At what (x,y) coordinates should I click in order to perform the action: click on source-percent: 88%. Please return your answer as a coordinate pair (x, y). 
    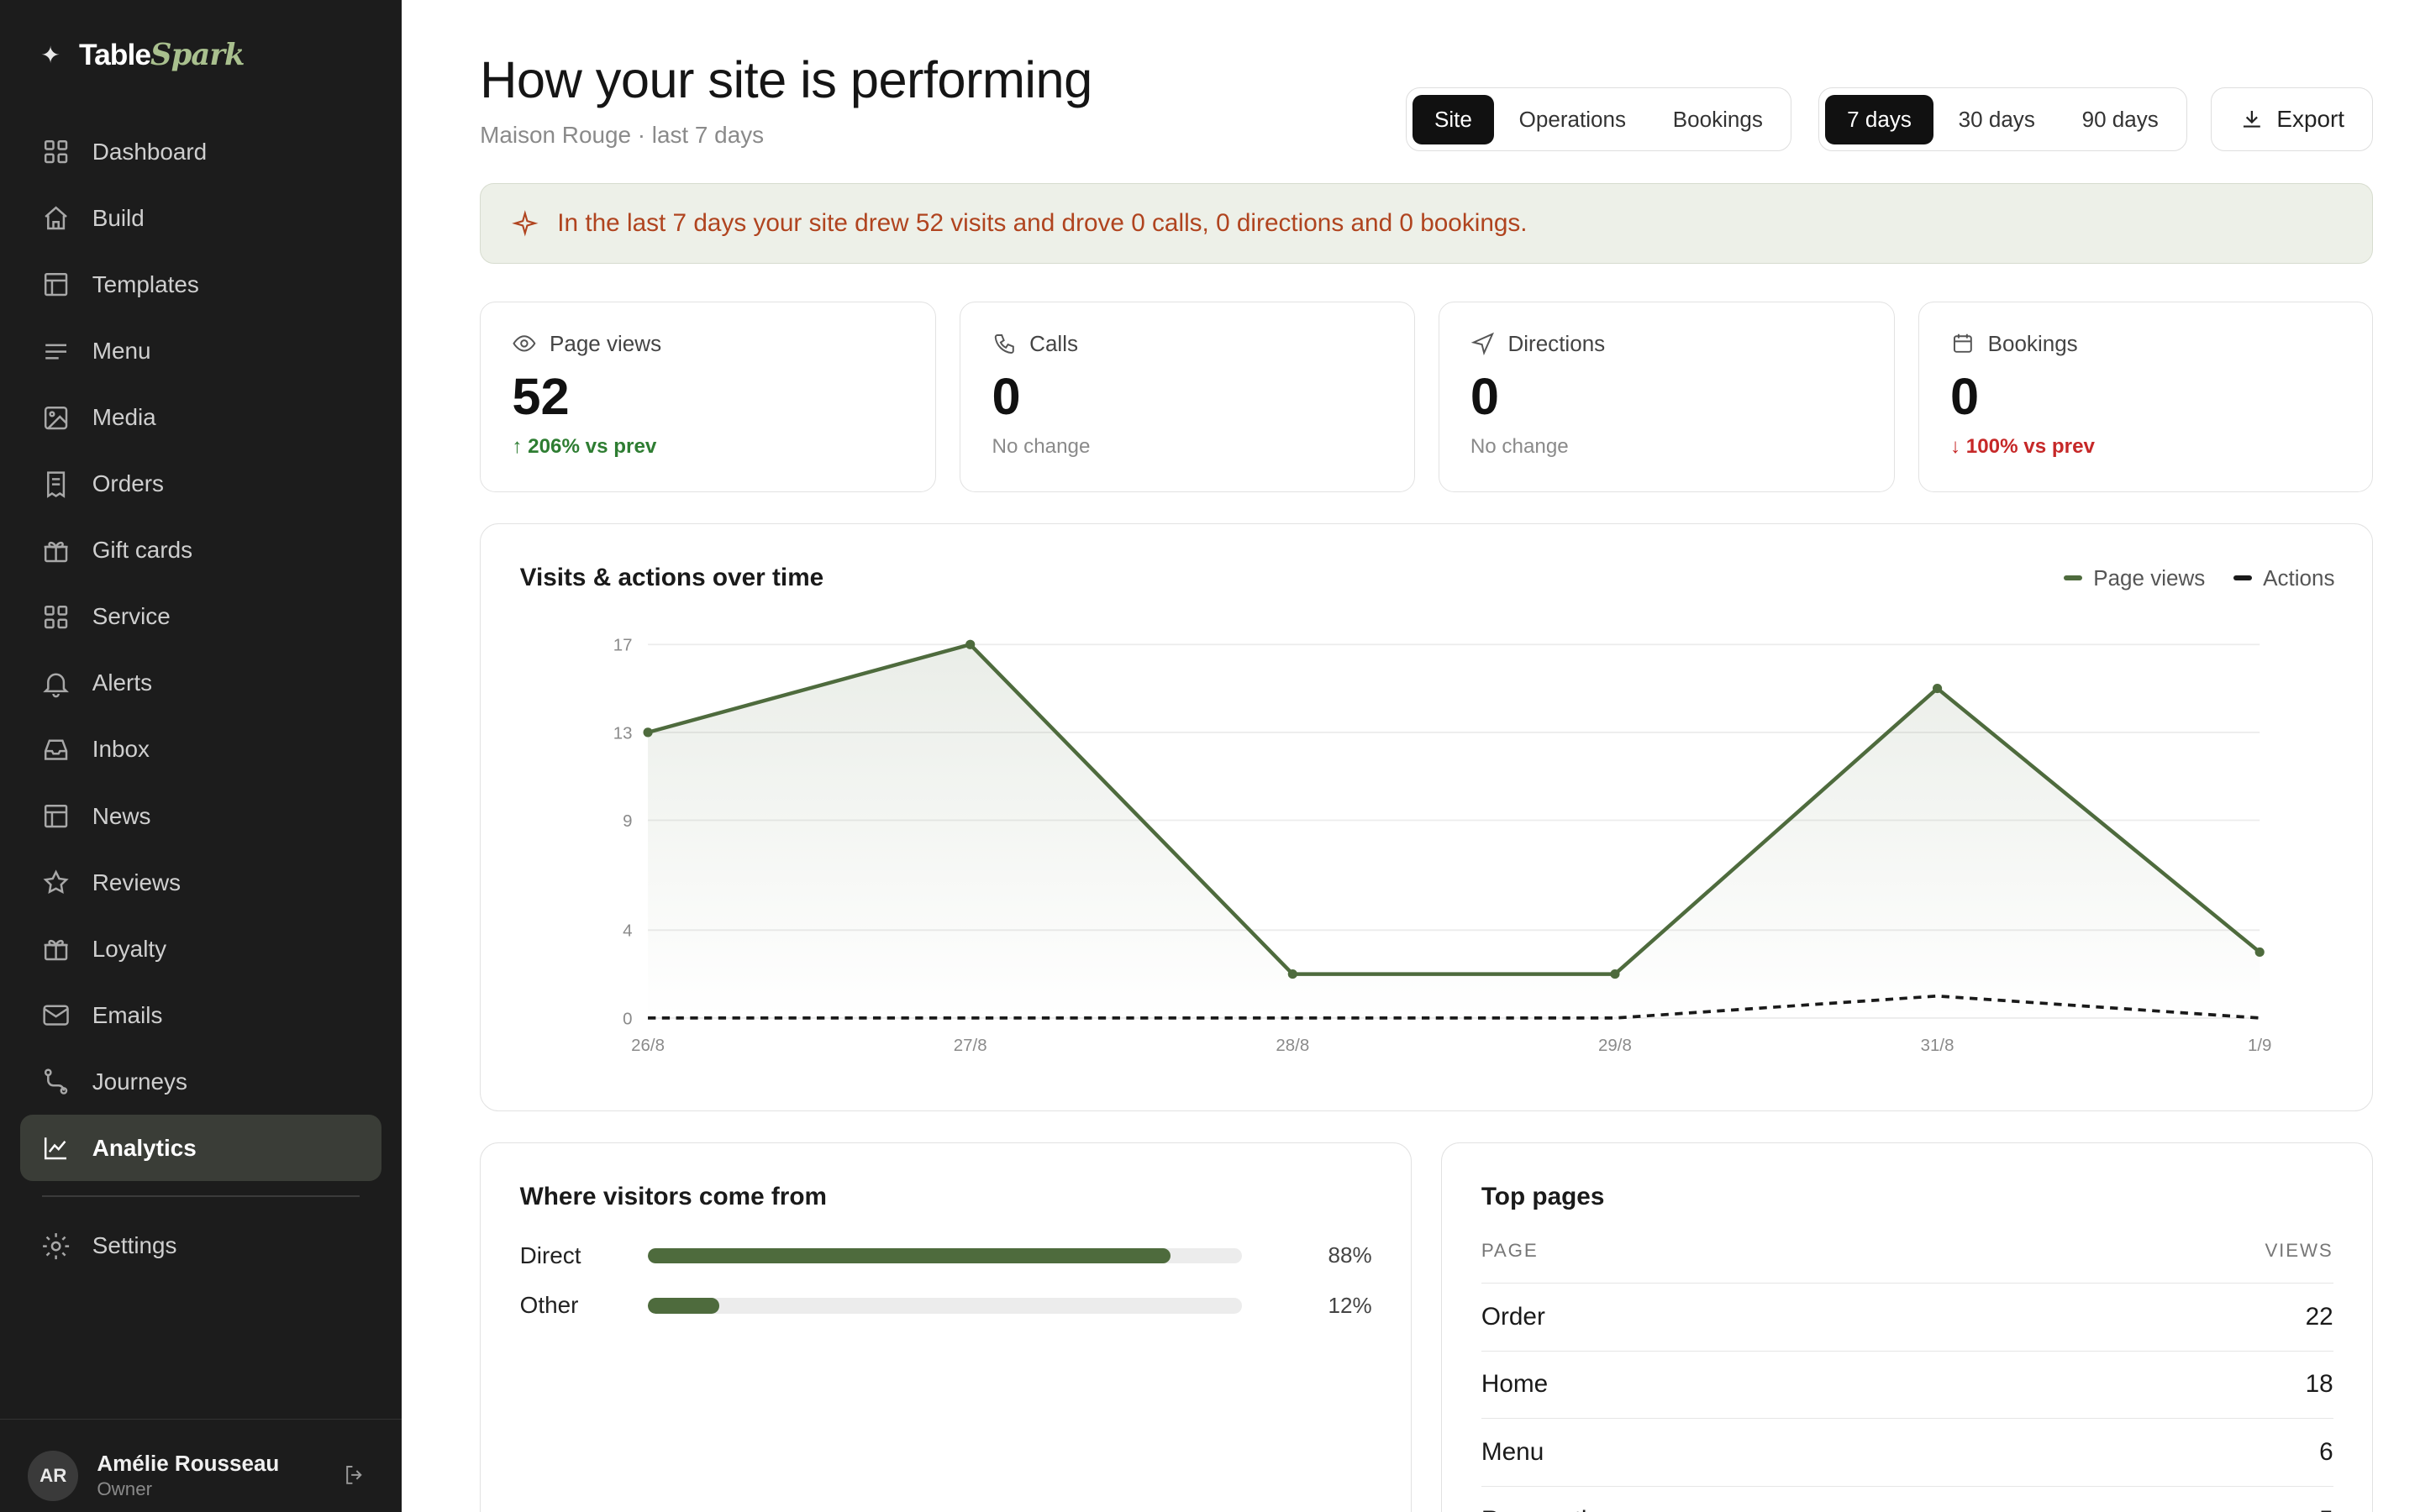
    Looking at the image, I should click on (1350, 1255).